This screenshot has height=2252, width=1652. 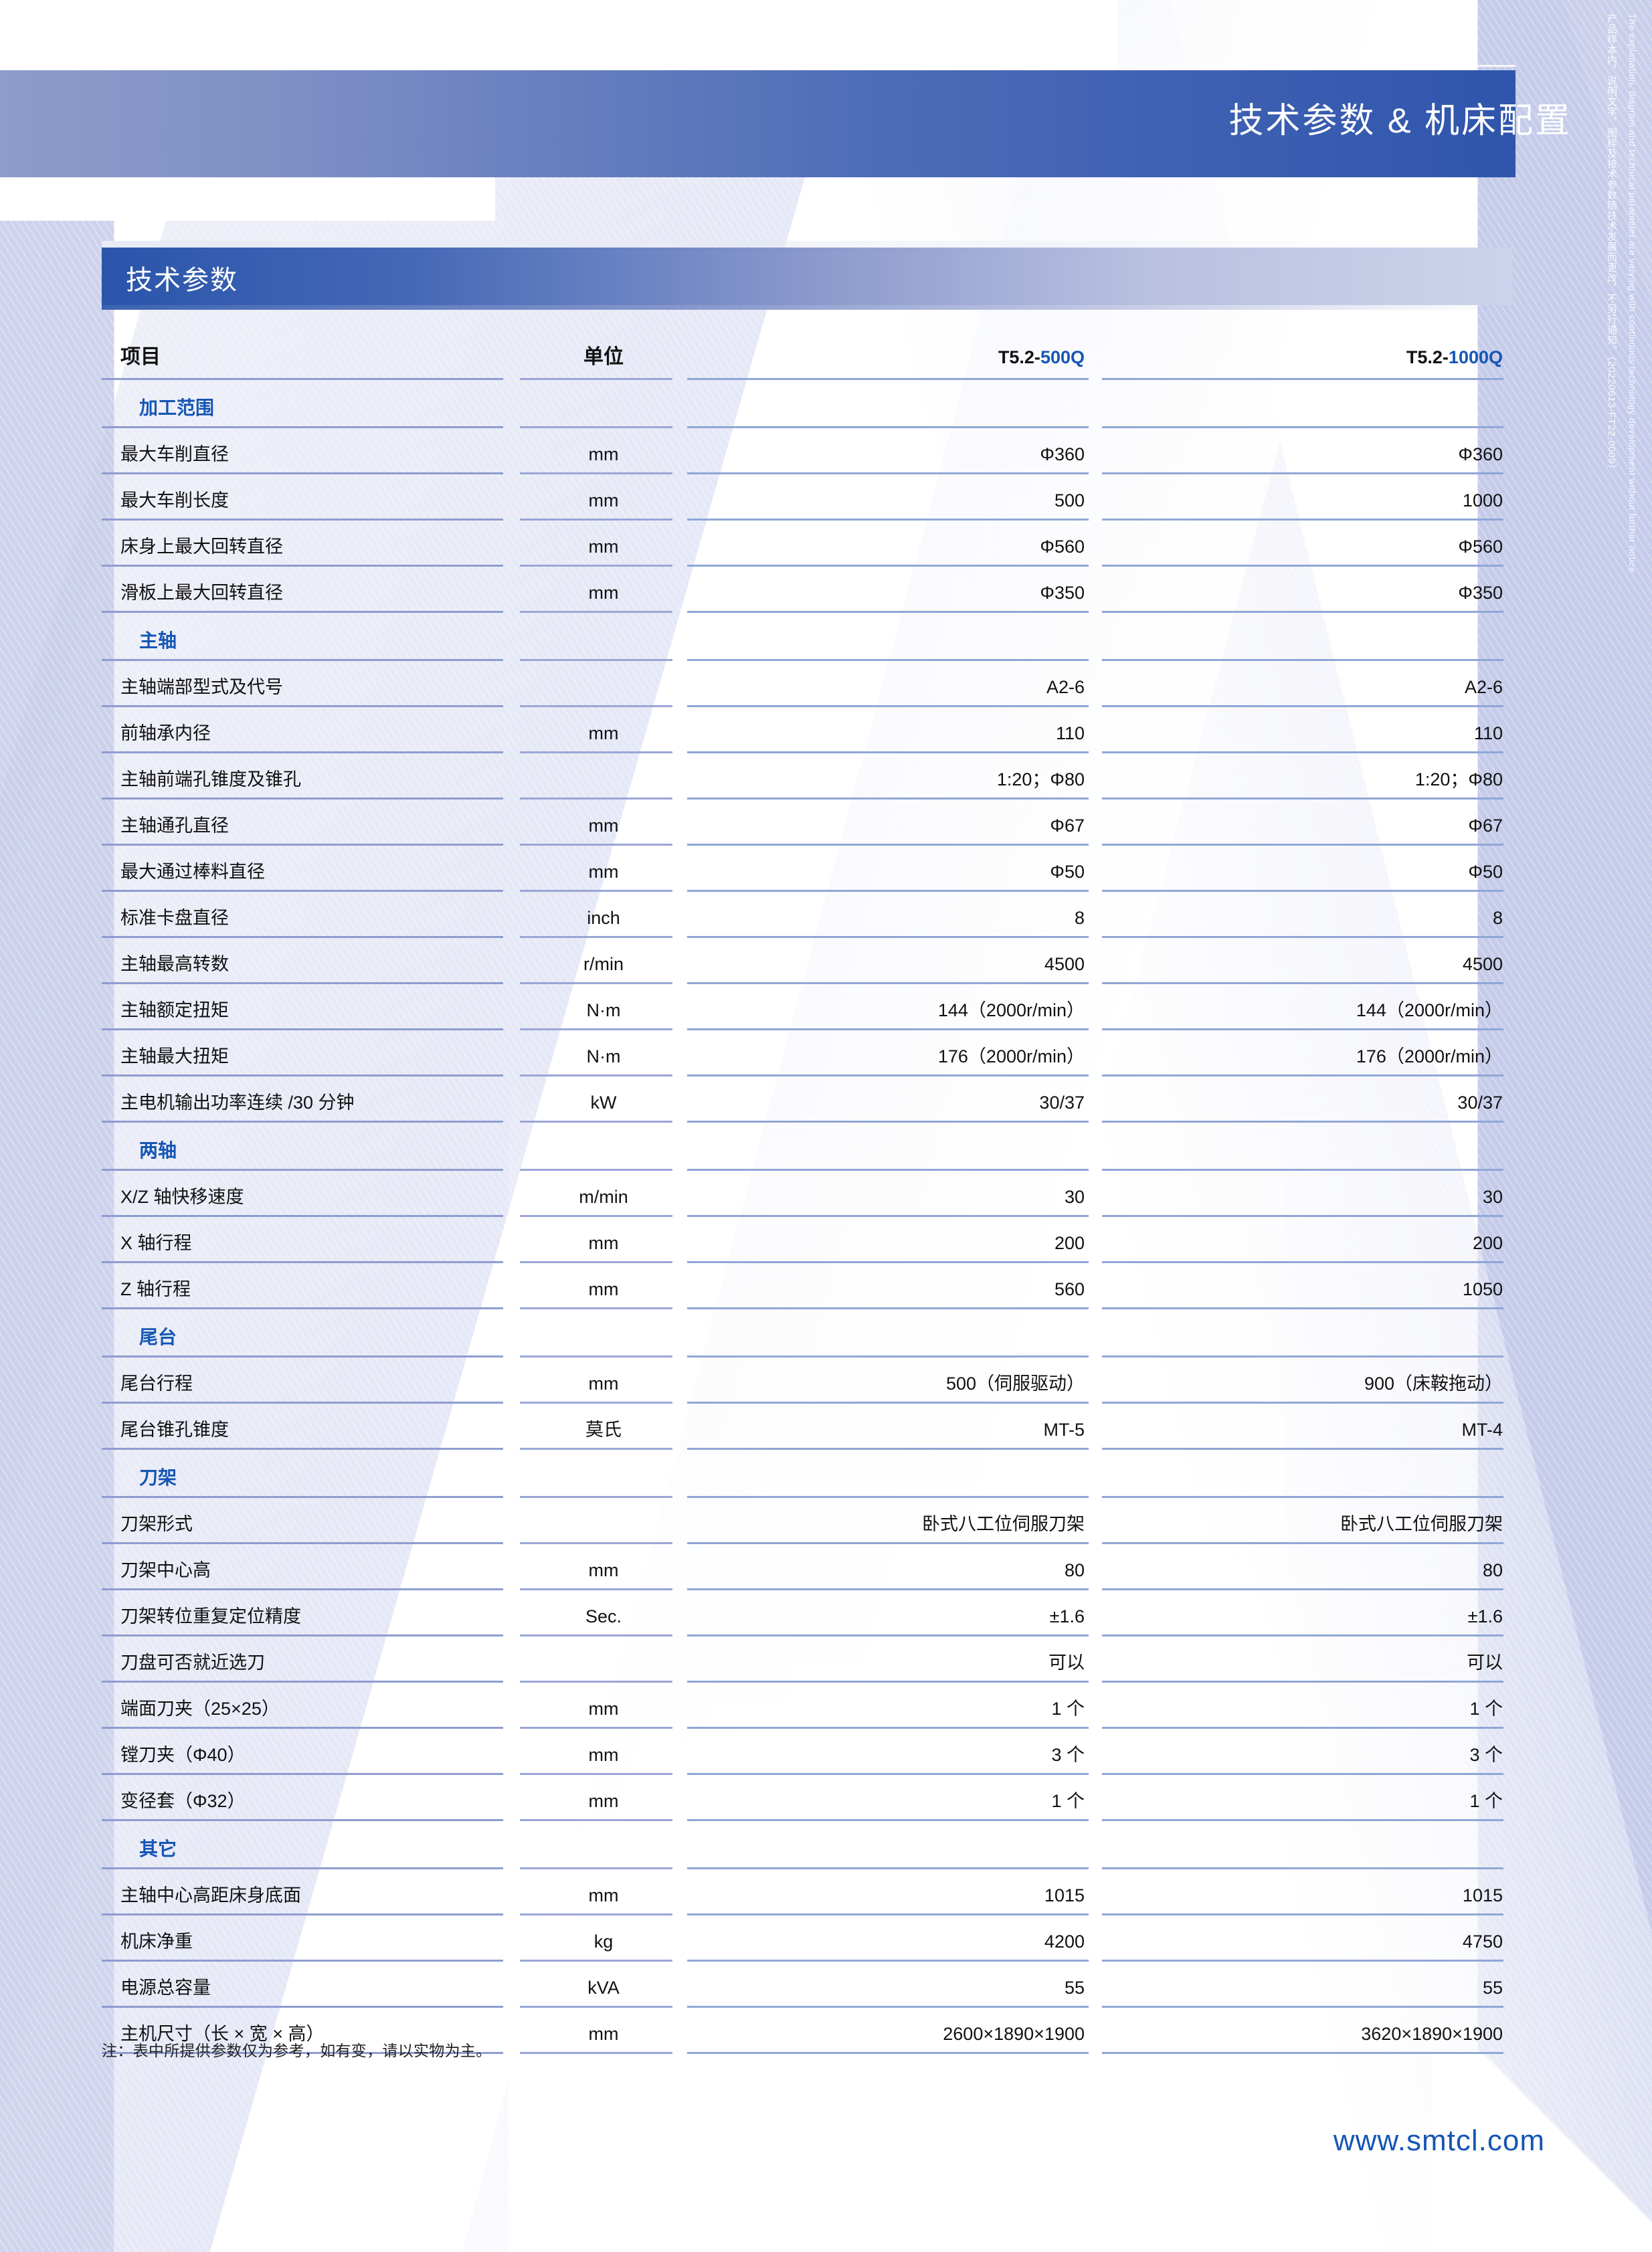 I want to click on model-2-code: 1000Q, so click(x=1476, y=357).